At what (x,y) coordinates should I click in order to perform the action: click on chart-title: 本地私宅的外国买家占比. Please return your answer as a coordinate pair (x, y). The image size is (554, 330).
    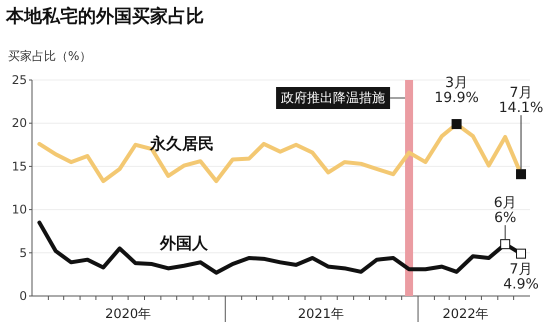
    Looking at the image, I should click on (104, 16).